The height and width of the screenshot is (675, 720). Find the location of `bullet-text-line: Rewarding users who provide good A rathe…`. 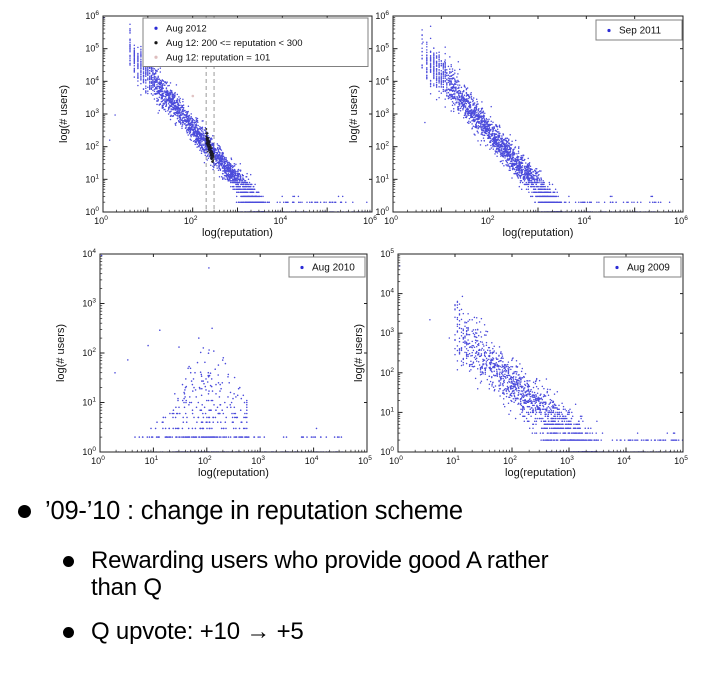

bullet-text-line: Rewarding users who provide good A rathe… is located at coordinates (320, 560).